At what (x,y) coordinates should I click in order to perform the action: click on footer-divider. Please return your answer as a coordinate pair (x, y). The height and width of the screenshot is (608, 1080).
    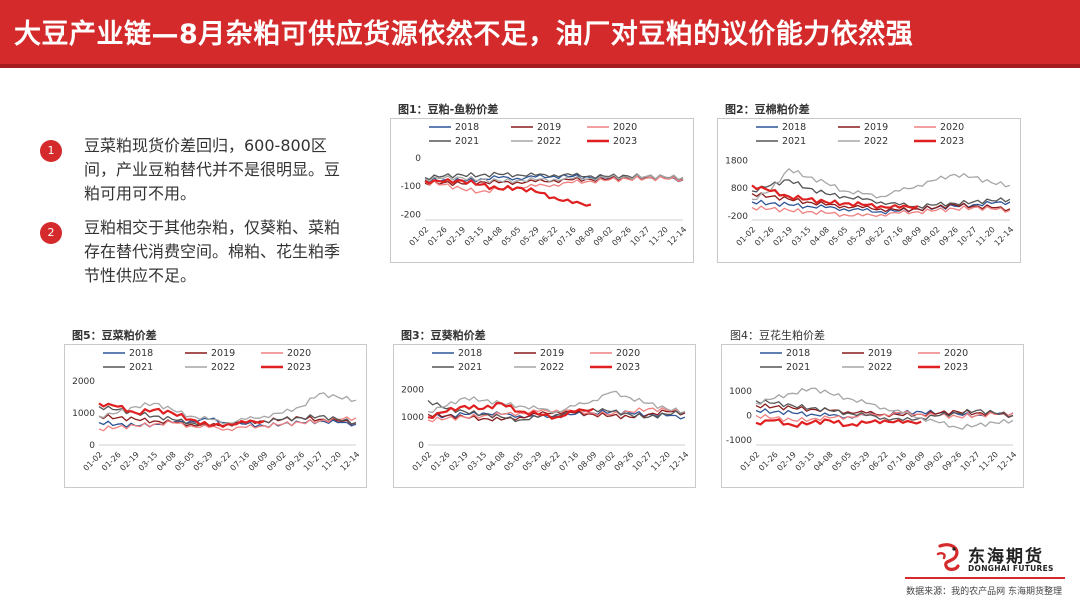
    Looking at the image, I should click on (985, 578).